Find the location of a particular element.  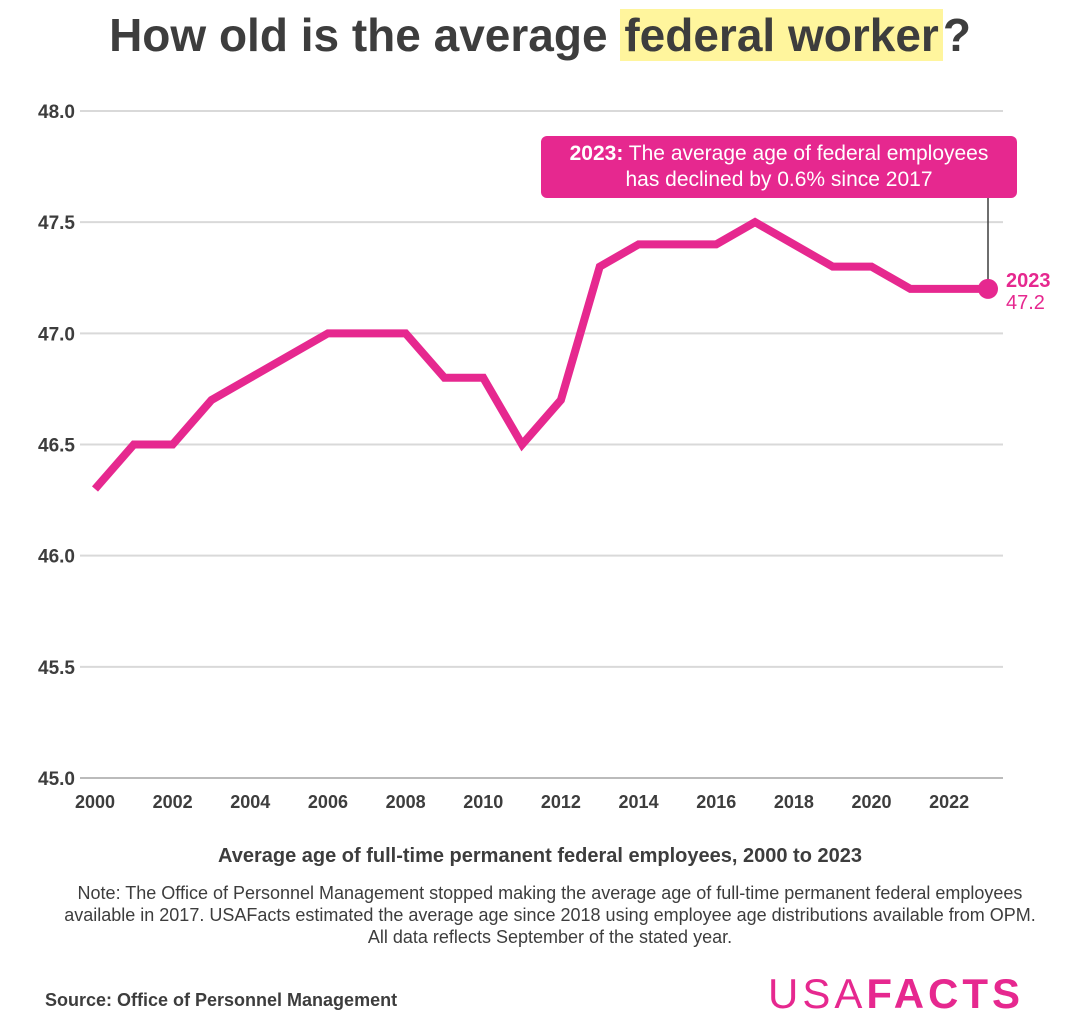

y-tick-label: 45.5 is located at coordinates (56, 668).